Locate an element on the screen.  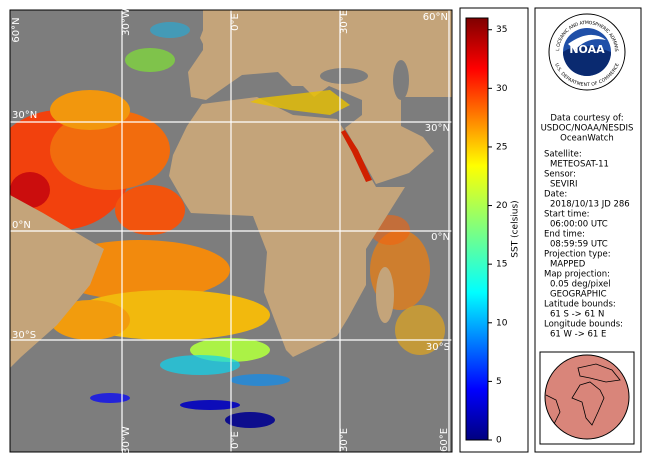
field-value: GEOGRAPHIC is located at coordinates (578, 295).